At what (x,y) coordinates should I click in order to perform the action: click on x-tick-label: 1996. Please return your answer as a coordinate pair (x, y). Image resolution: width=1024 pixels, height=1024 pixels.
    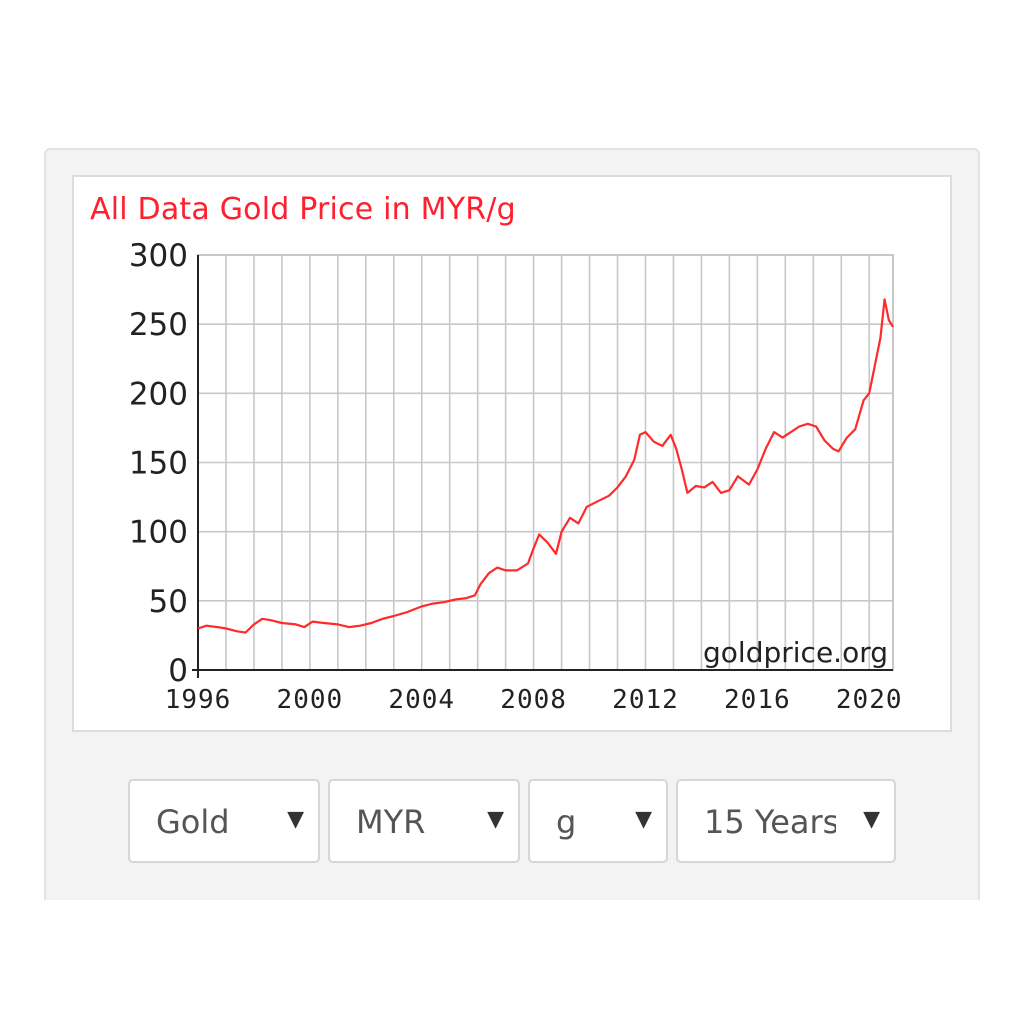
    Looking at the image, I should click on (198, 700).